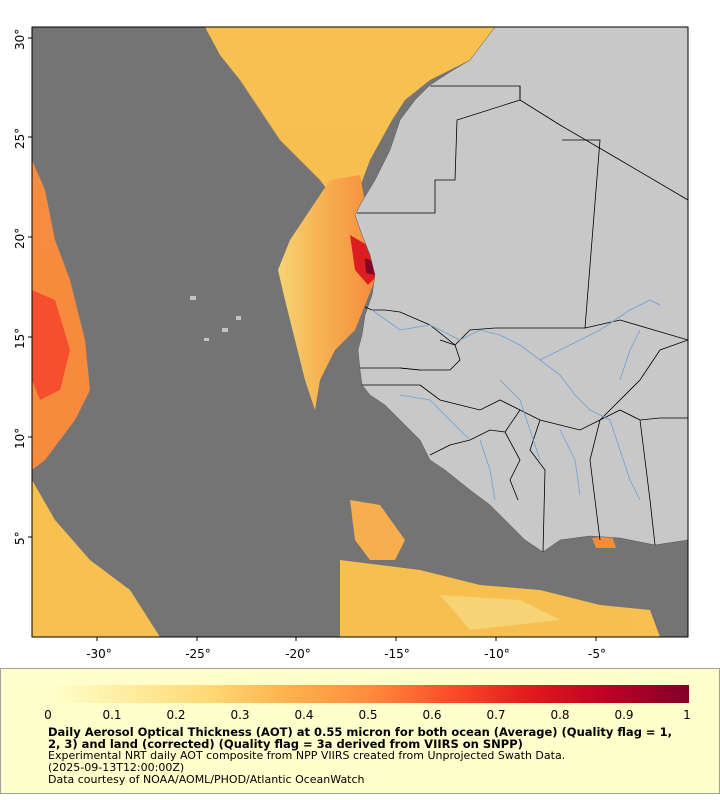 The width and height of the screenshot is (720, 800). Describe the element at coordinates (597, 654) in the screenshot. I see `lon-label-m5: -5°` at that location.